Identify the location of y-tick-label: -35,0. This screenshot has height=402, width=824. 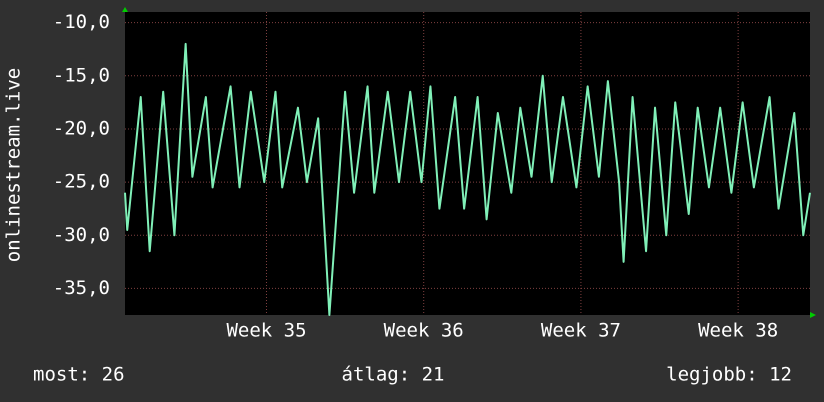
(81, 288).